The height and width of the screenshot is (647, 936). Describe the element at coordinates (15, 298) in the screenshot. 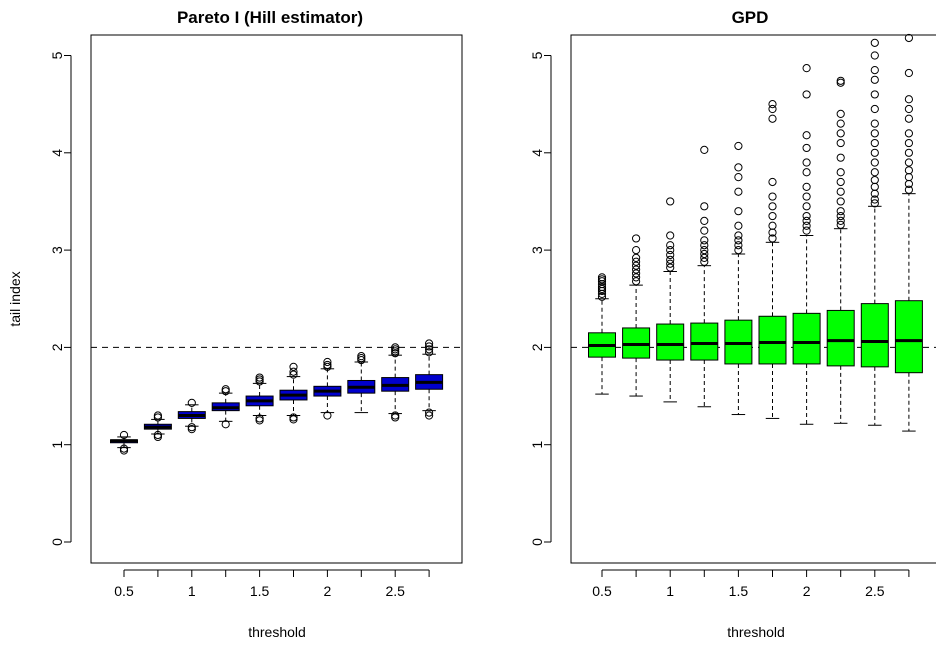

I see `y-axis-label: tail index` at that location.